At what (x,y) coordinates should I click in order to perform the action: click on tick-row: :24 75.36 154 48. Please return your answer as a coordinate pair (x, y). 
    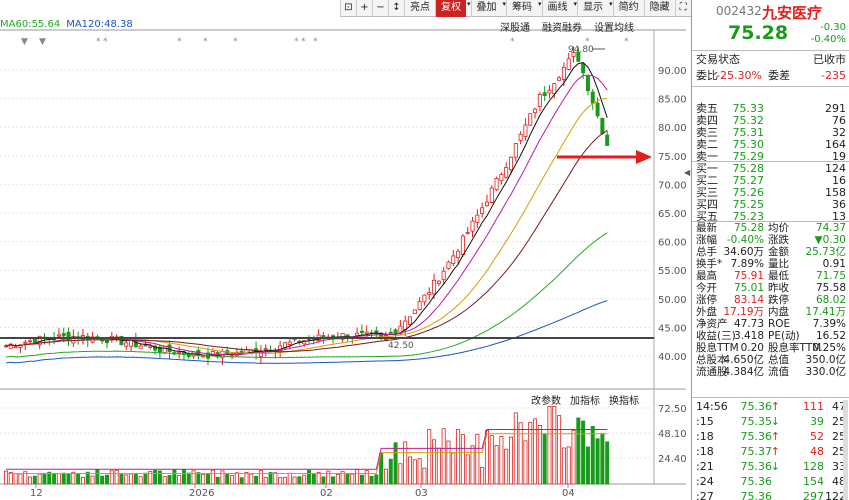
    Looking at the image, I should click on (770, 482).